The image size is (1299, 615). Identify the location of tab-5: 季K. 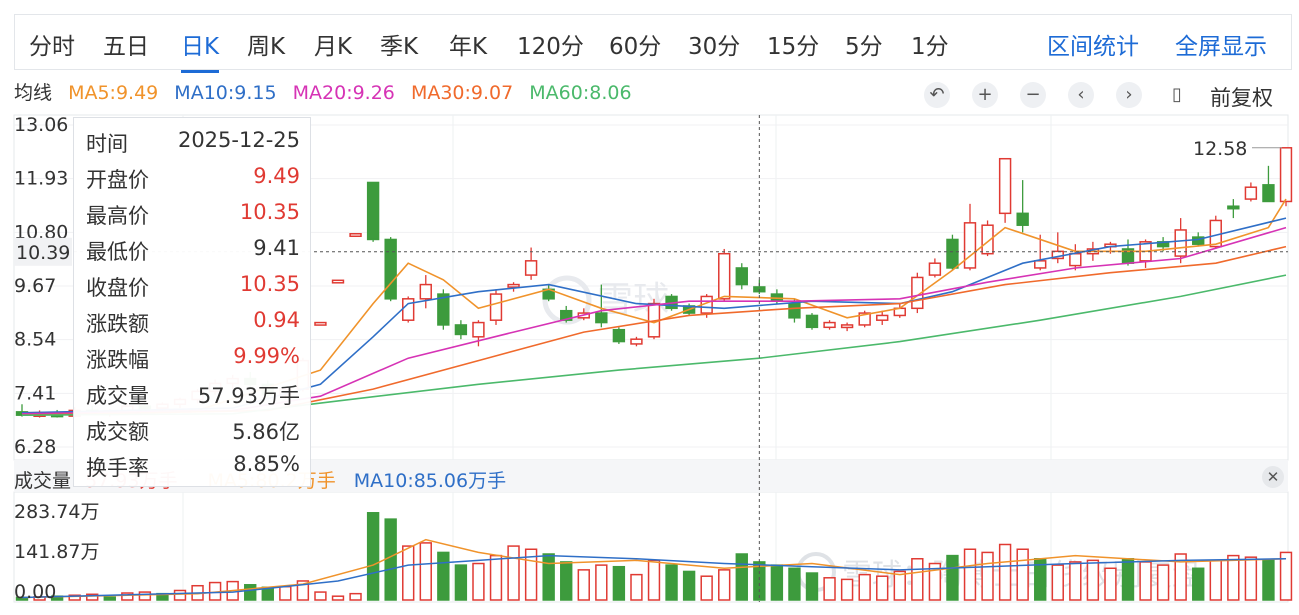
(399, 47).